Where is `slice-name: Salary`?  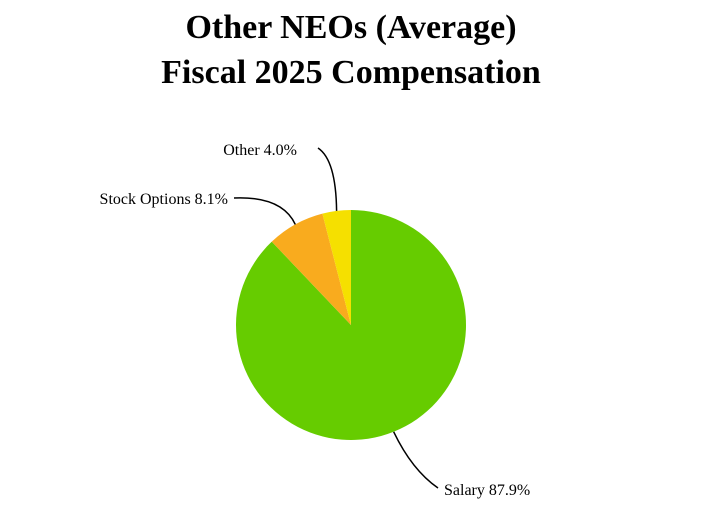 slice-name: Salary is located at coordinates (464, 490).